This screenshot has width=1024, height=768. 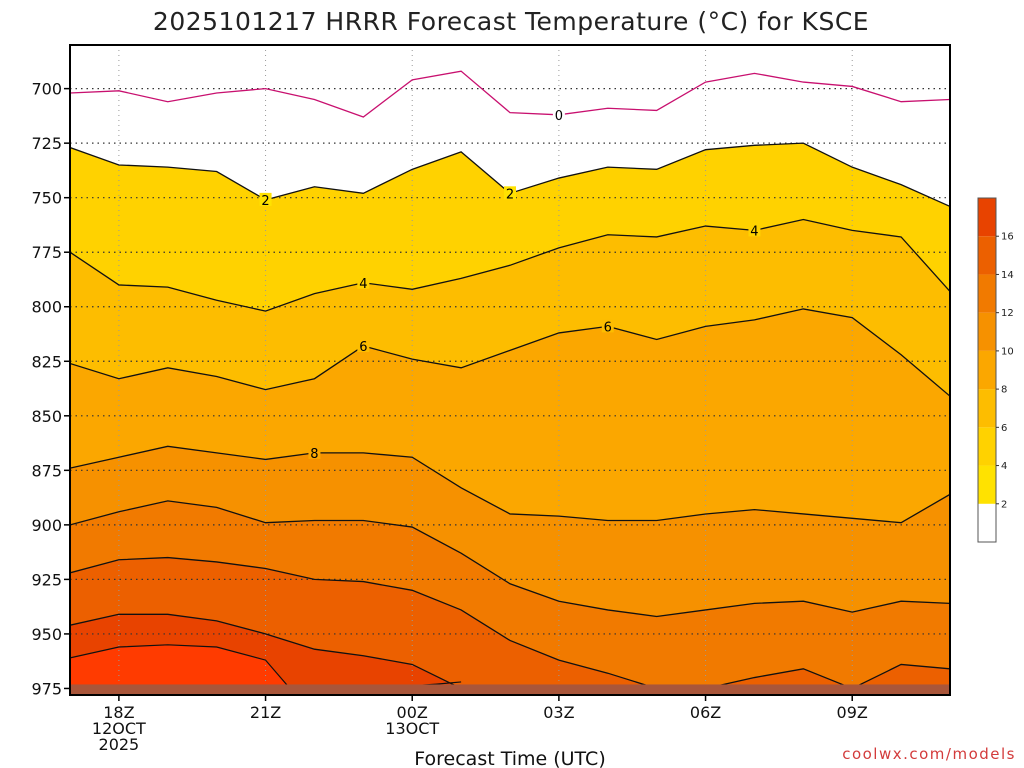 What do you see at coordinates (46, 688) in the screenshot?
I see `y-tick-label: 975` at bounding box center [46, 688].